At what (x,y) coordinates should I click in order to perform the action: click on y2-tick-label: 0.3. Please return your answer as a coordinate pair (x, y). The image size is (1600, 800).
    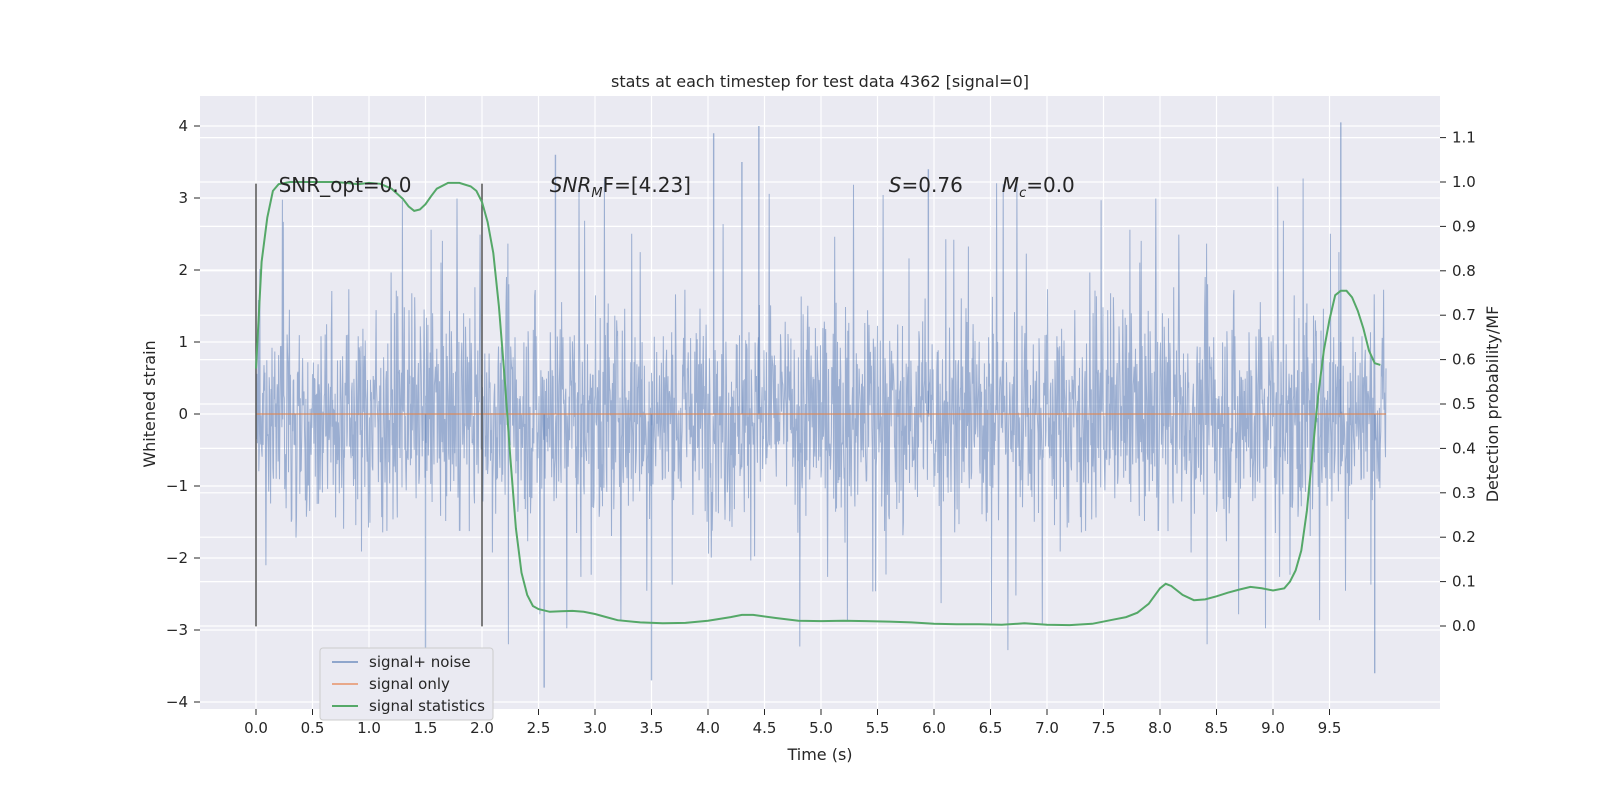
    Looking at the image, I should click on (1464, 493).